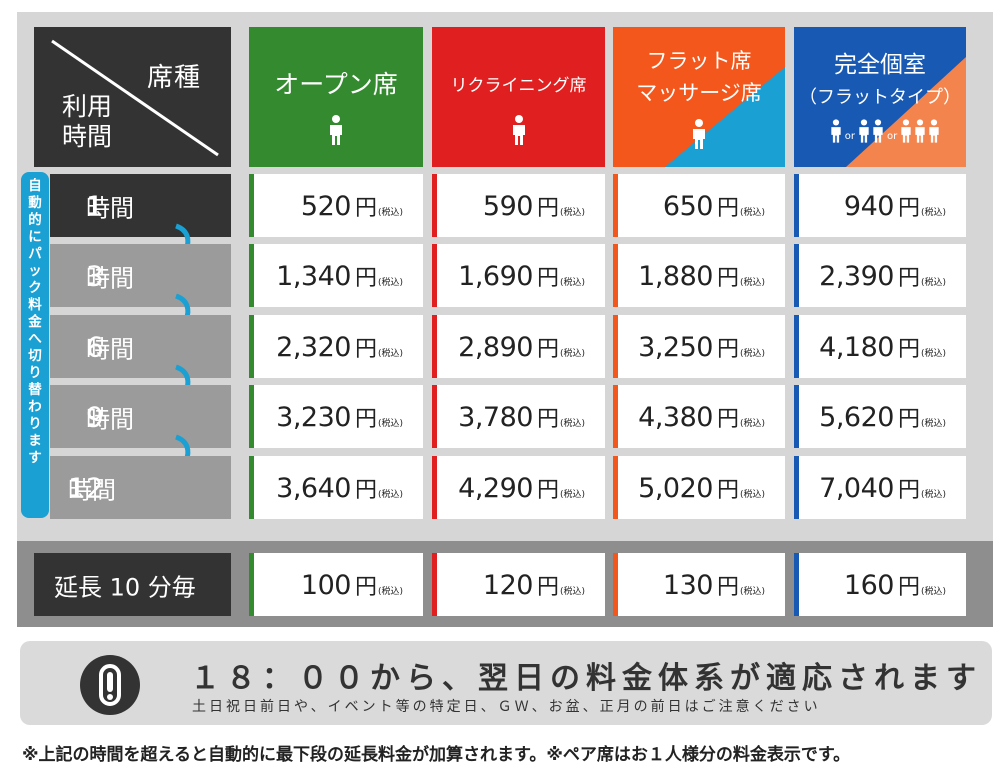 The image size is (1007, 778). Describe the element at coordinates (495, 347) in the screenshot. I see `price-number: 2,890` at that location.